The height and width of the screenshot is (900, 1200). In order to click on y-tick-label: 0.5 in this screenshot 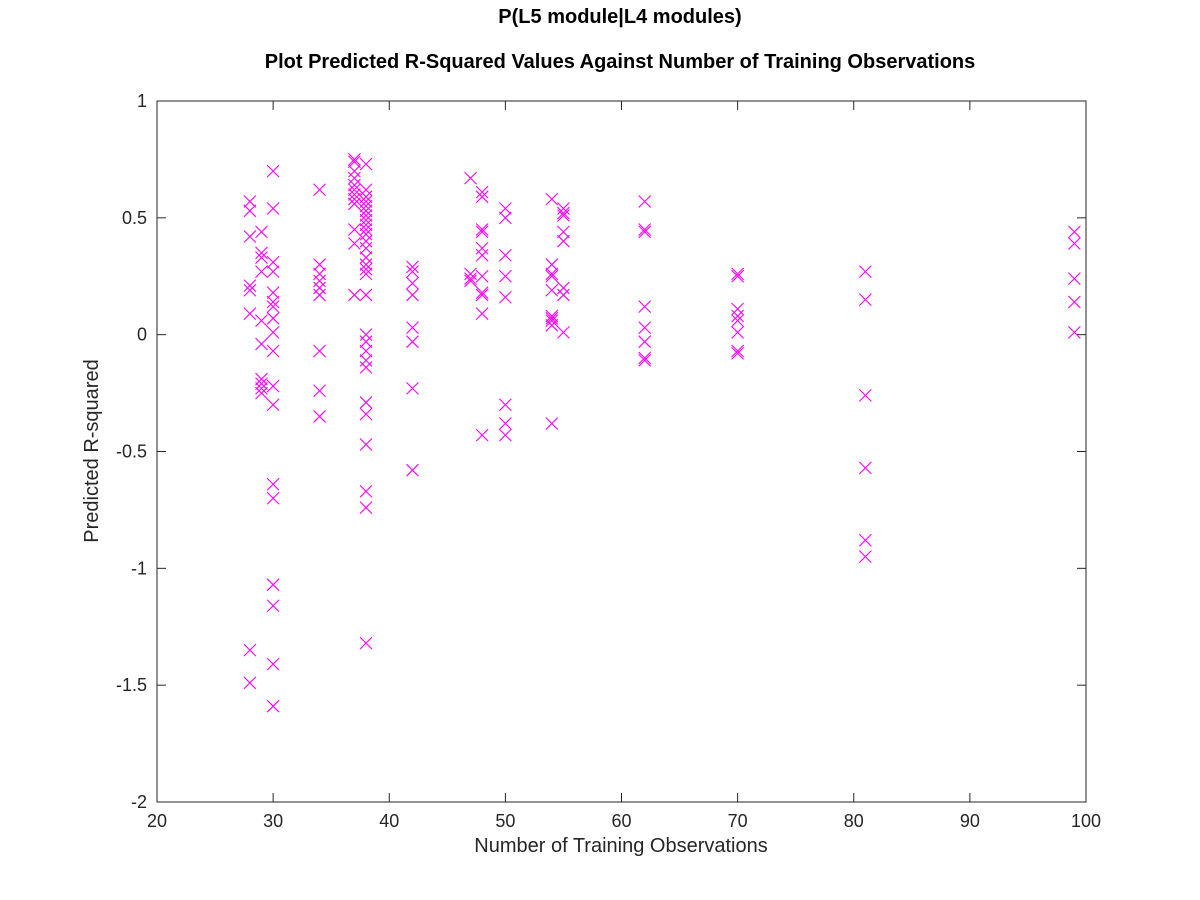, I will do `click(134, 218)`.